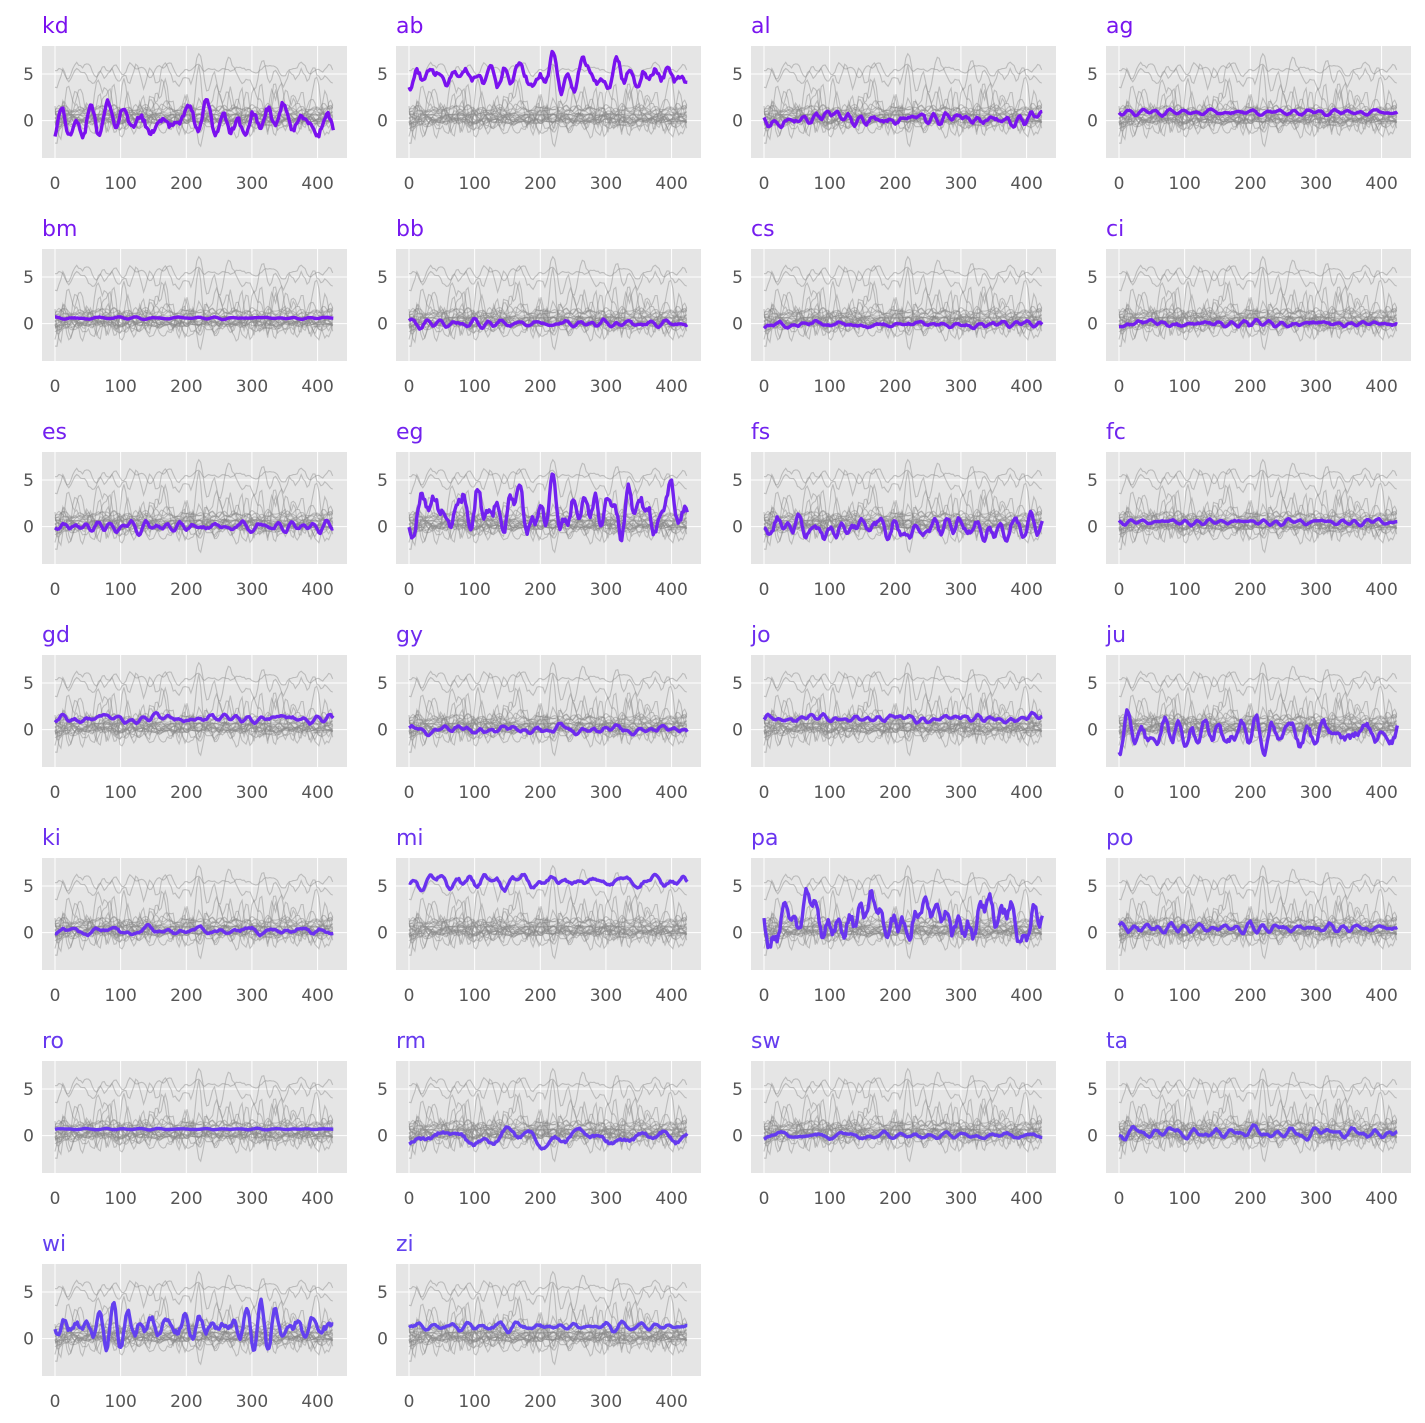 The width and height of the screenshot is (1425, 1423). I want to click on panel-kd: kd 0 100 200 300 400 0 5, so click(185, 104).